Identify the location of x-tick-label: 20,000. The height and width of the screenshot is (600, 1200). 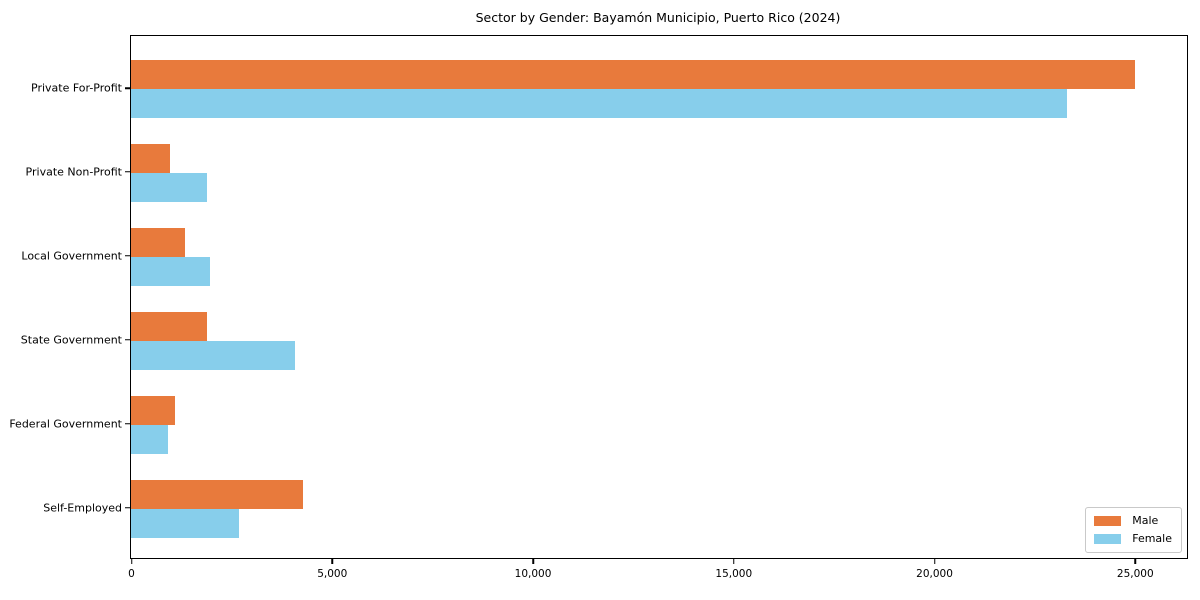
(934, 574).